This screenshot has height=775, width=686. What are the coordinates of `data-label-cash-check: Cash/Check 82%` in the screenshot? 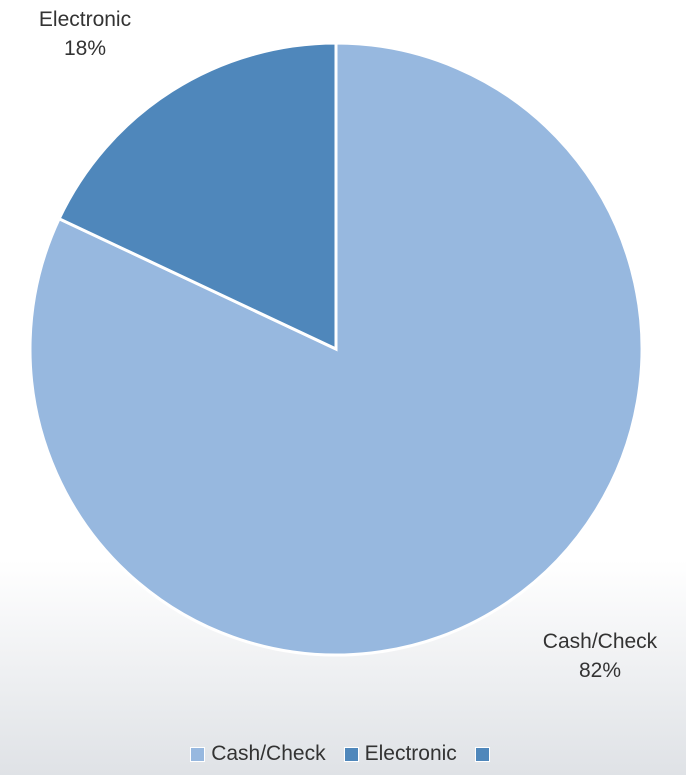 It's located at (600, 656).